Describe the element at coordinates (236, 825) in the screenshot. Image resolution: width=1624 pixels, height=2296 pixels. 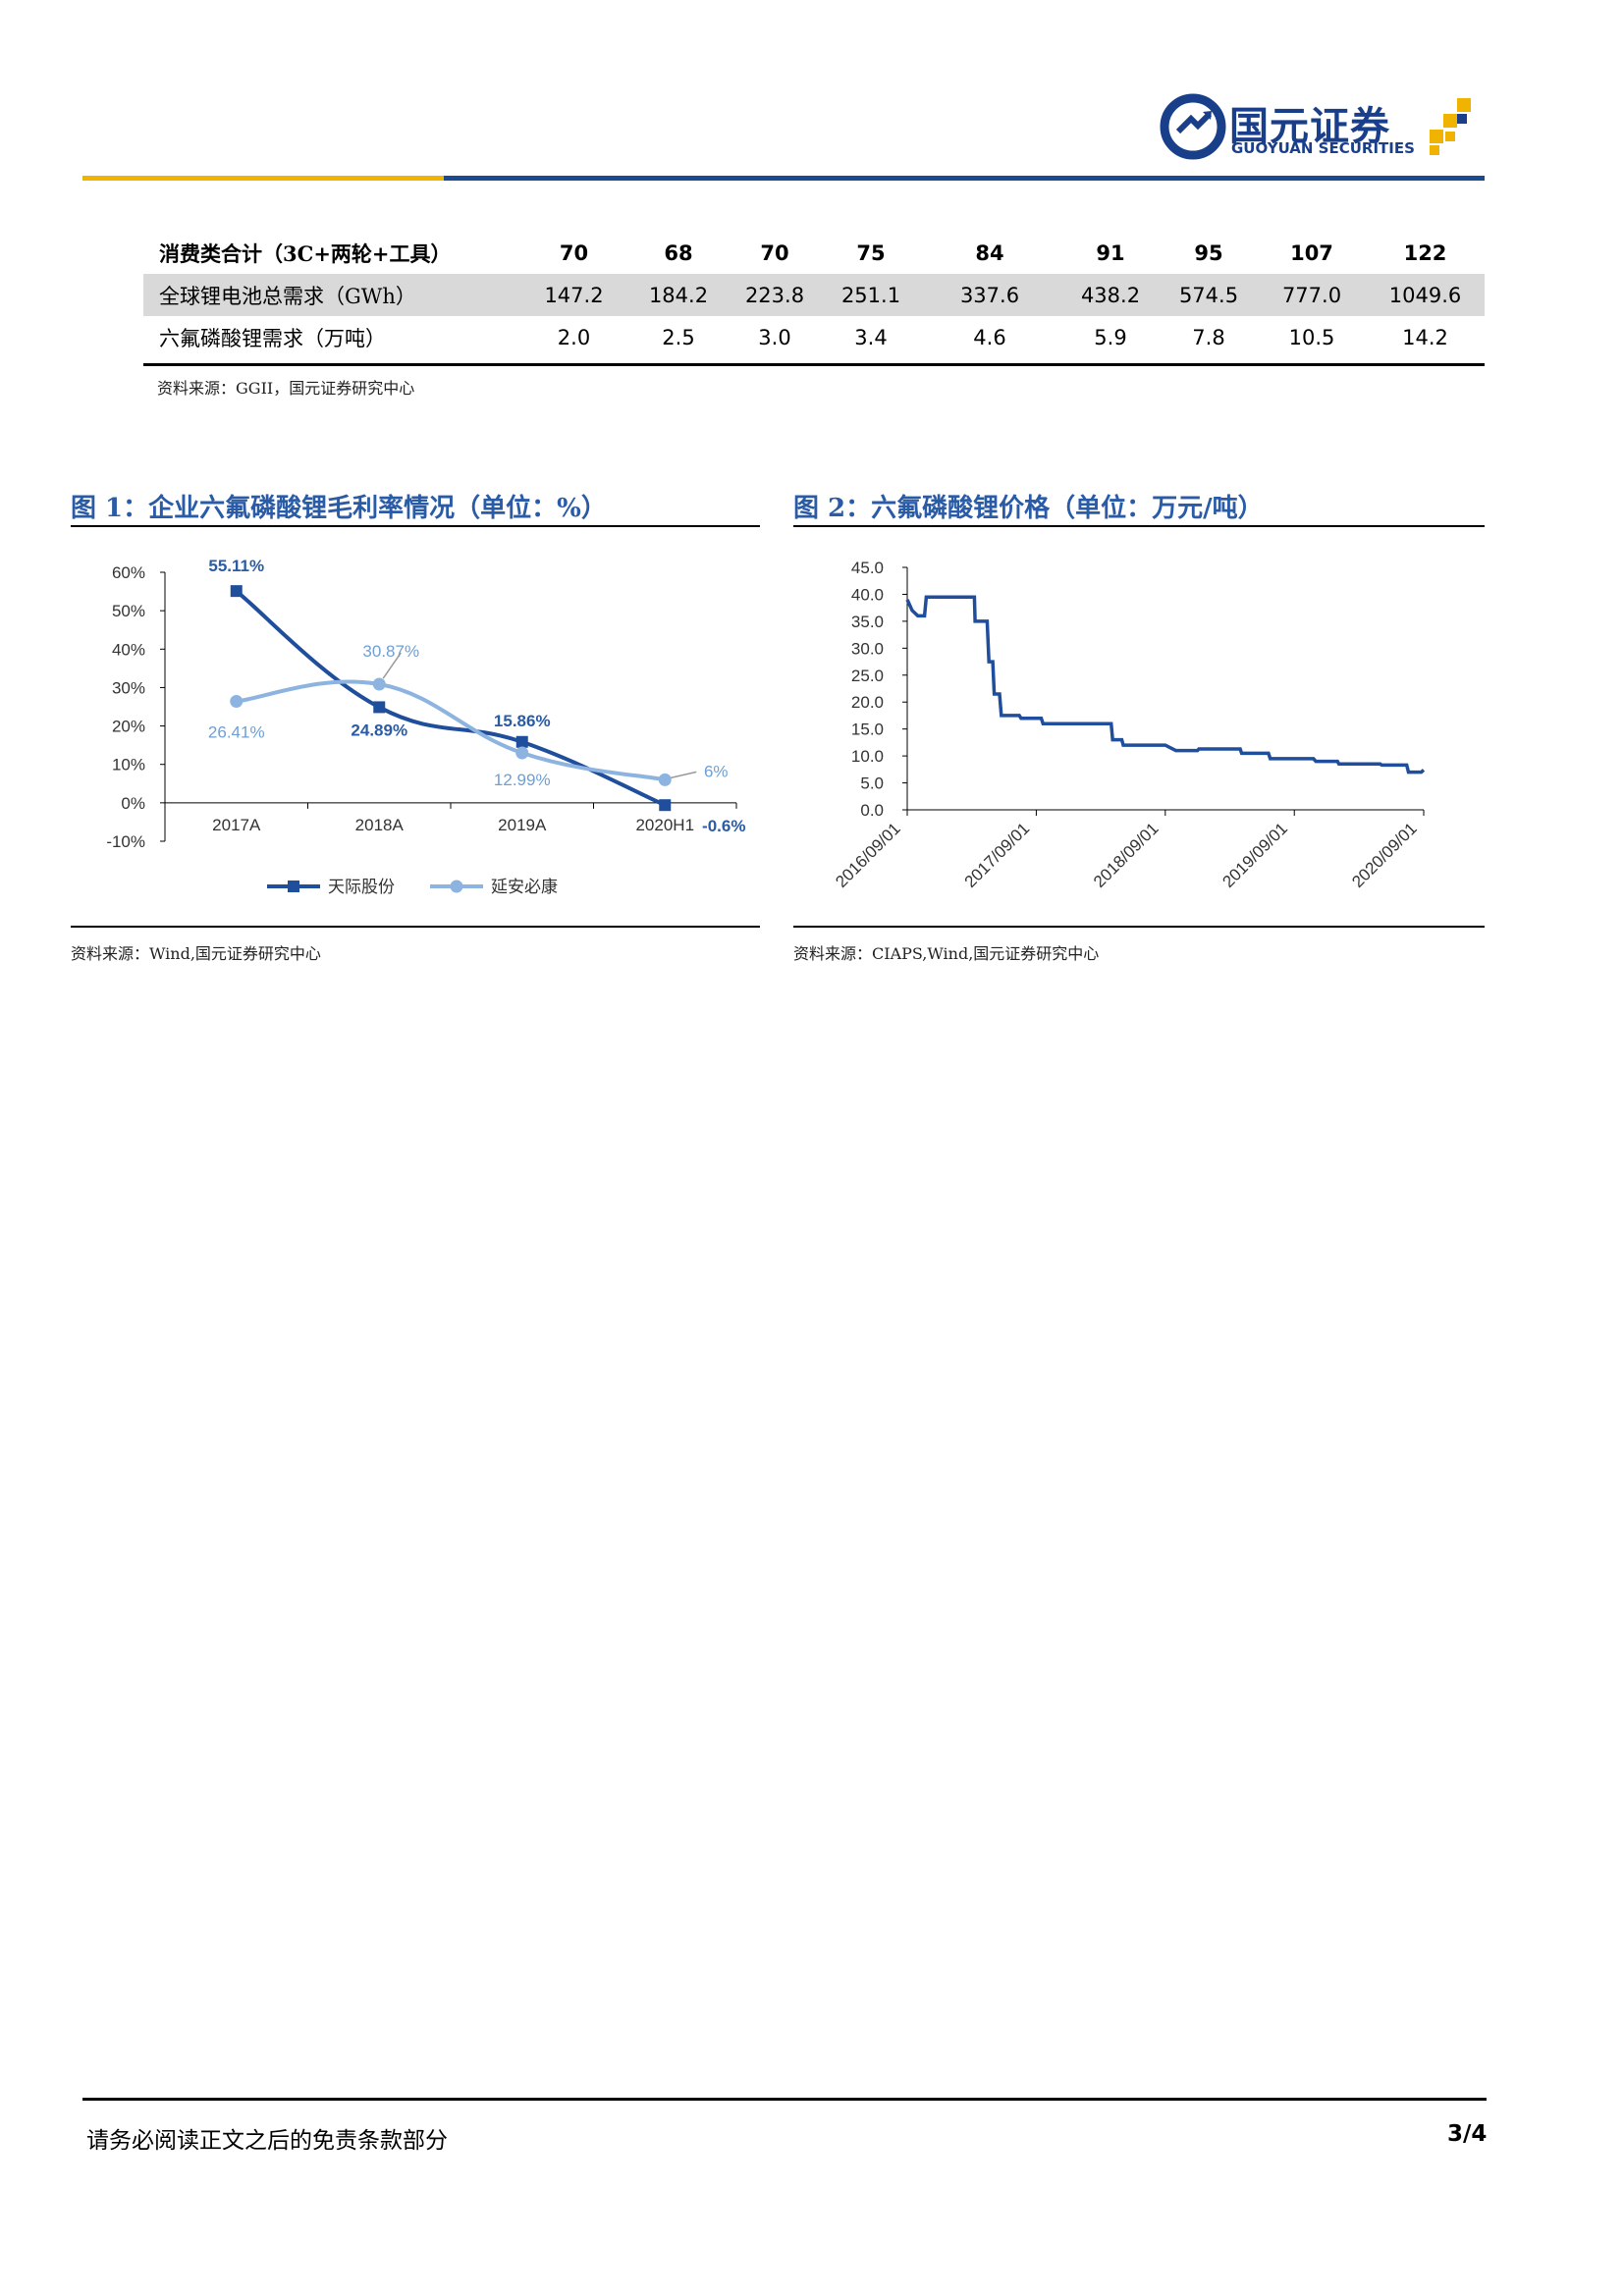
I see `x-tick-label: 2017A` at that location.